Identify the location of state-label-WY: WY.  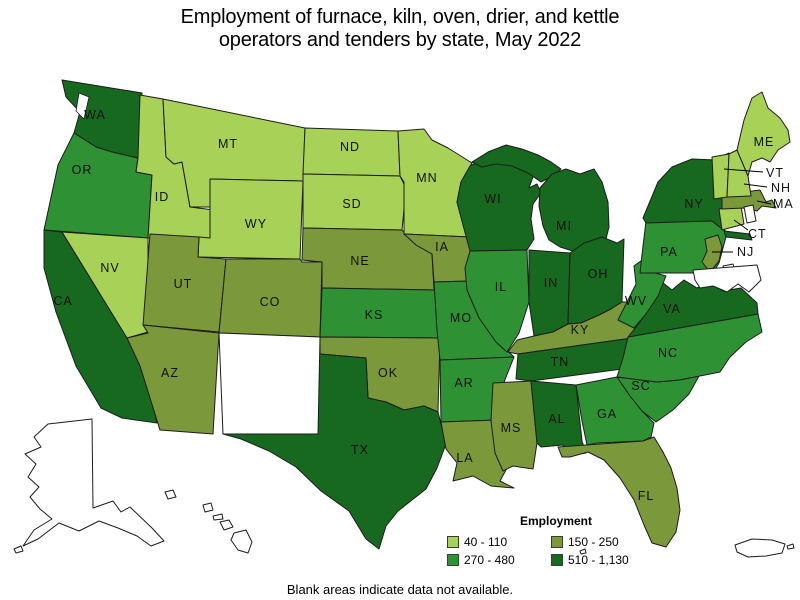
(256, 224).